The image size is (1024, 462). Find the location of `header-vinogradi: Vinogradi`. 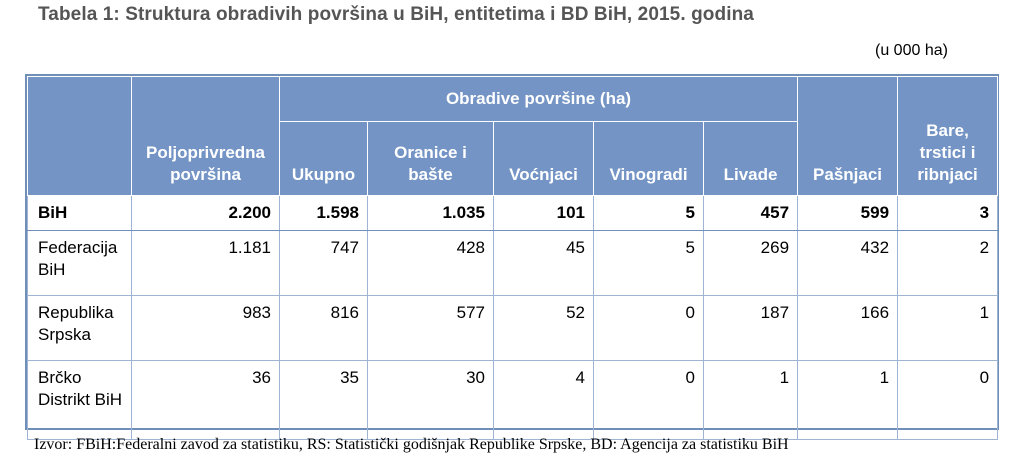

header-vinogradi: Vinogradi is located at coordinates (648, 158).